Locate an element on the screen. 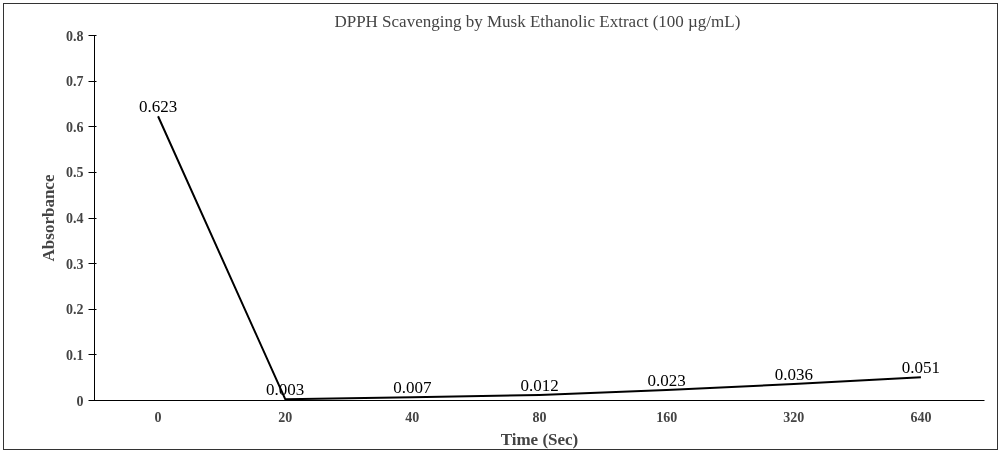 The image size is (1005, 457). y-tick-label: 0.2 is located at coordinates (75, 310).